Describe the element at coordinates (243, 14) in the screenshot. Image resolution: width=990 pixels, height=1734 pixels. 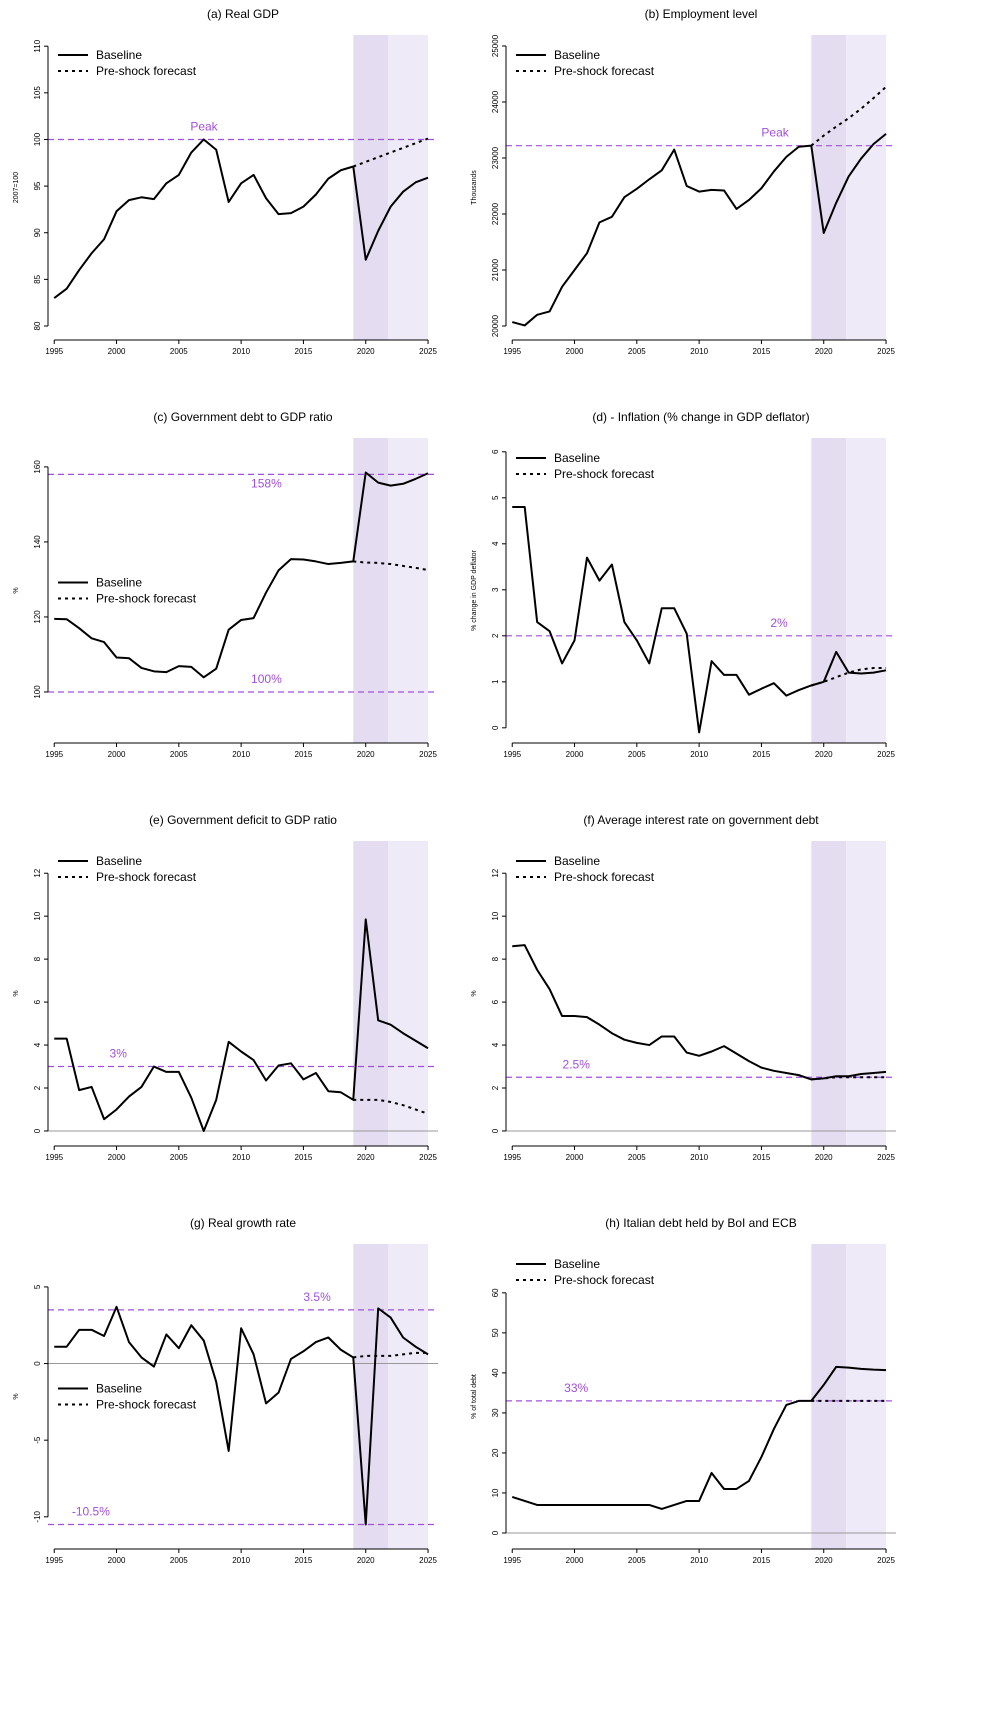
I see `chart-title: (a) Real GDP` at that location.